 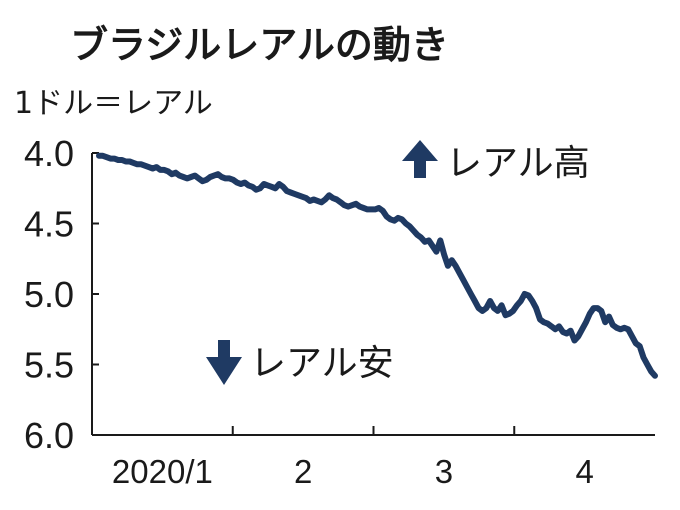 I want to click on chart-title: ブラジルレアルの動き, so click(x=259, y=45).